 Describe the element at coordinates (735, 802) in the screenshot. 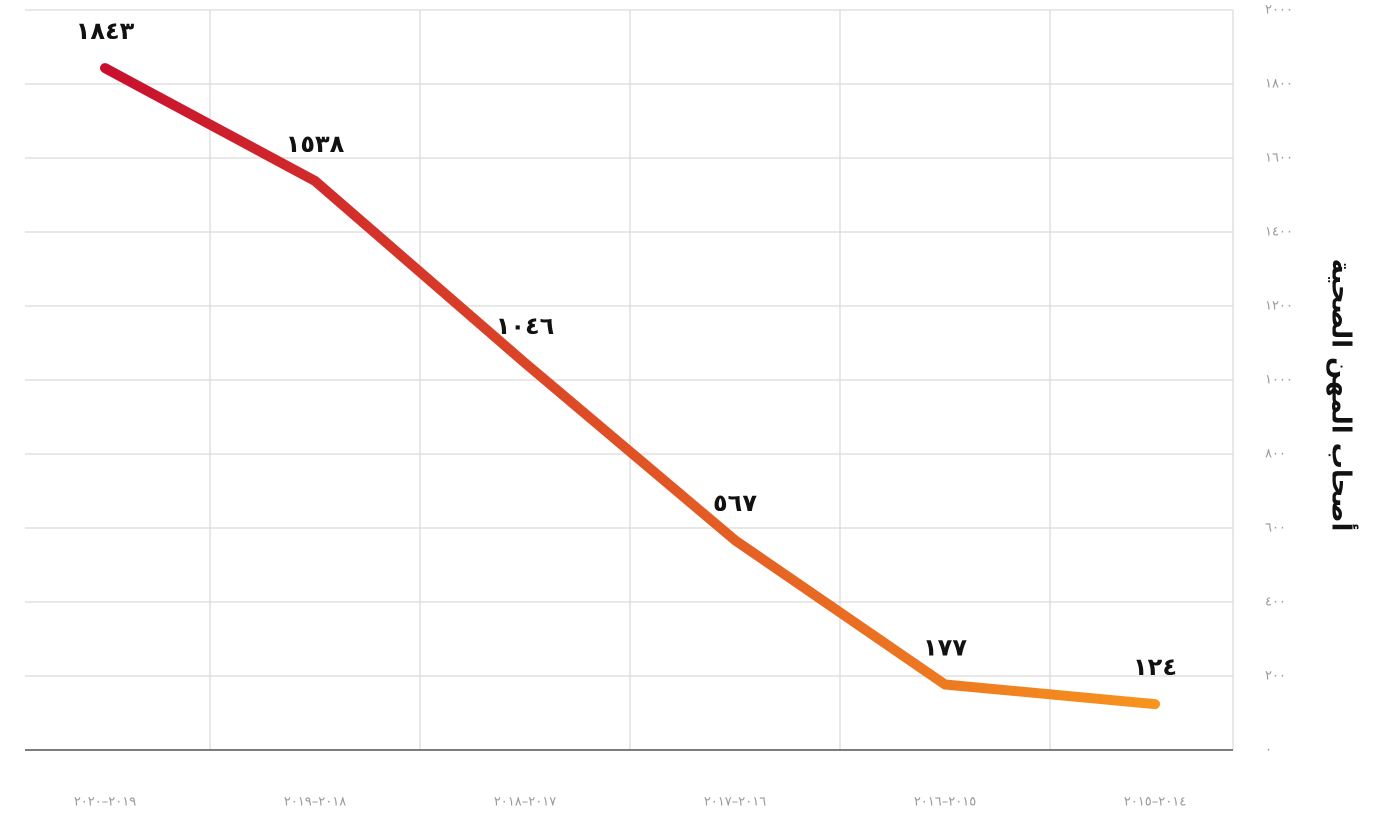

I see `x-tick-label: ٢٠١٦–٢٠١٧` at that location.